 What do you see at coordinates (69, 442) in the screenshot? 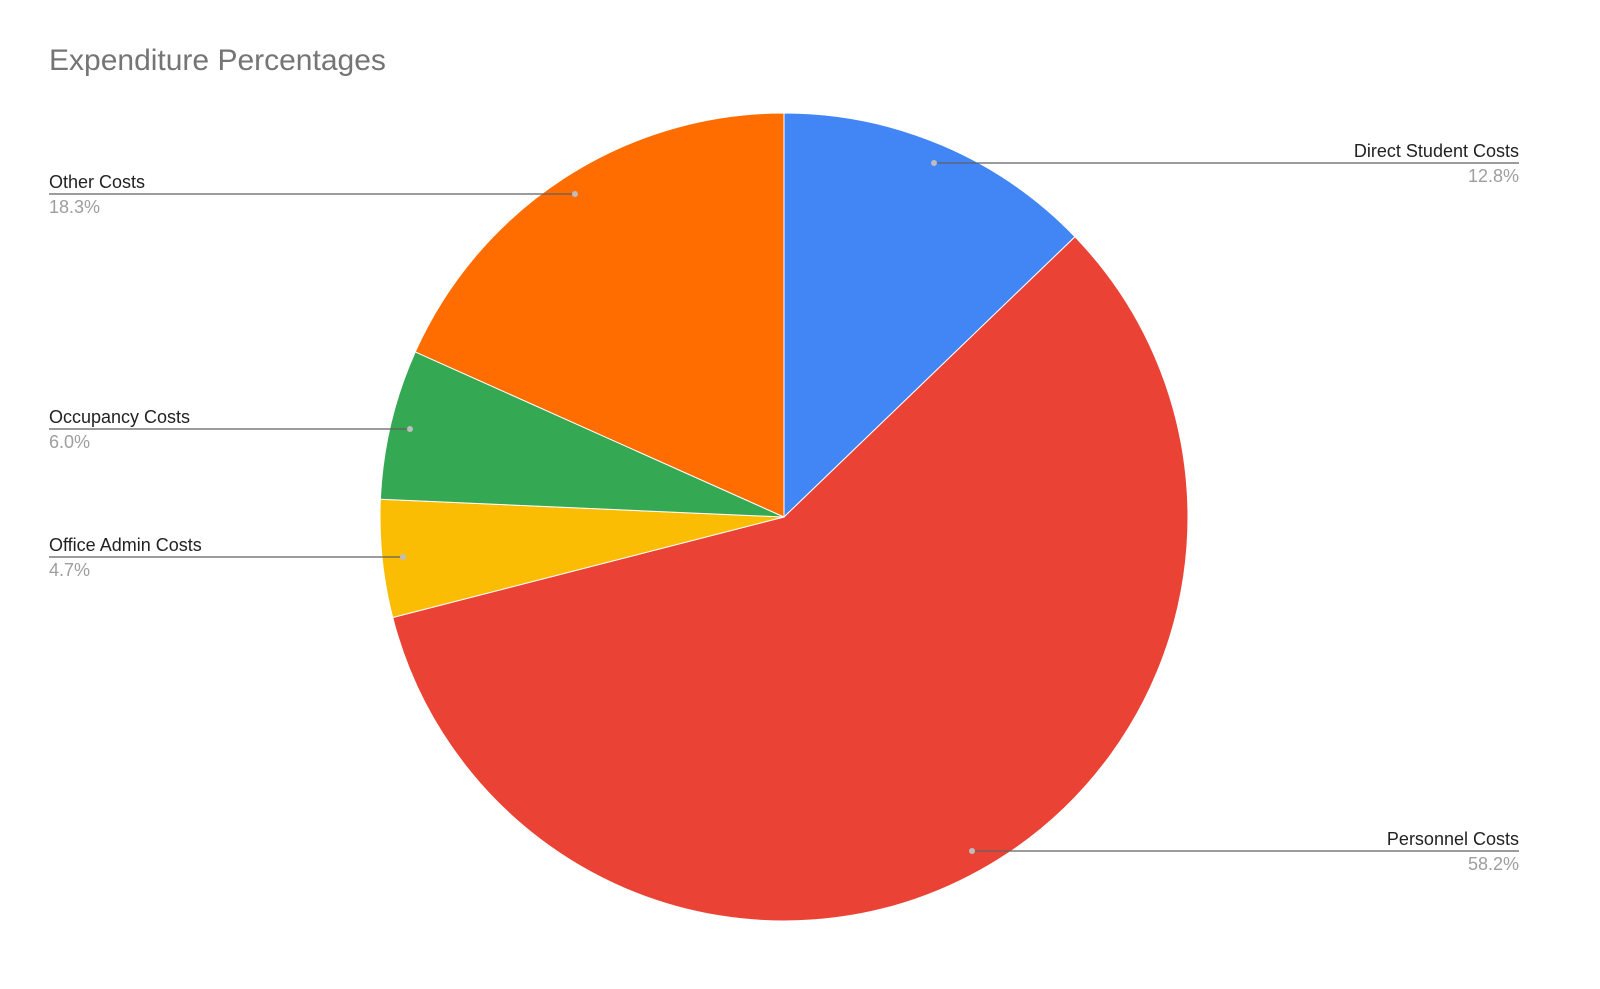
I see `slice-value-occupancy-costs: 6.0%` at bounding box center [69, 442].